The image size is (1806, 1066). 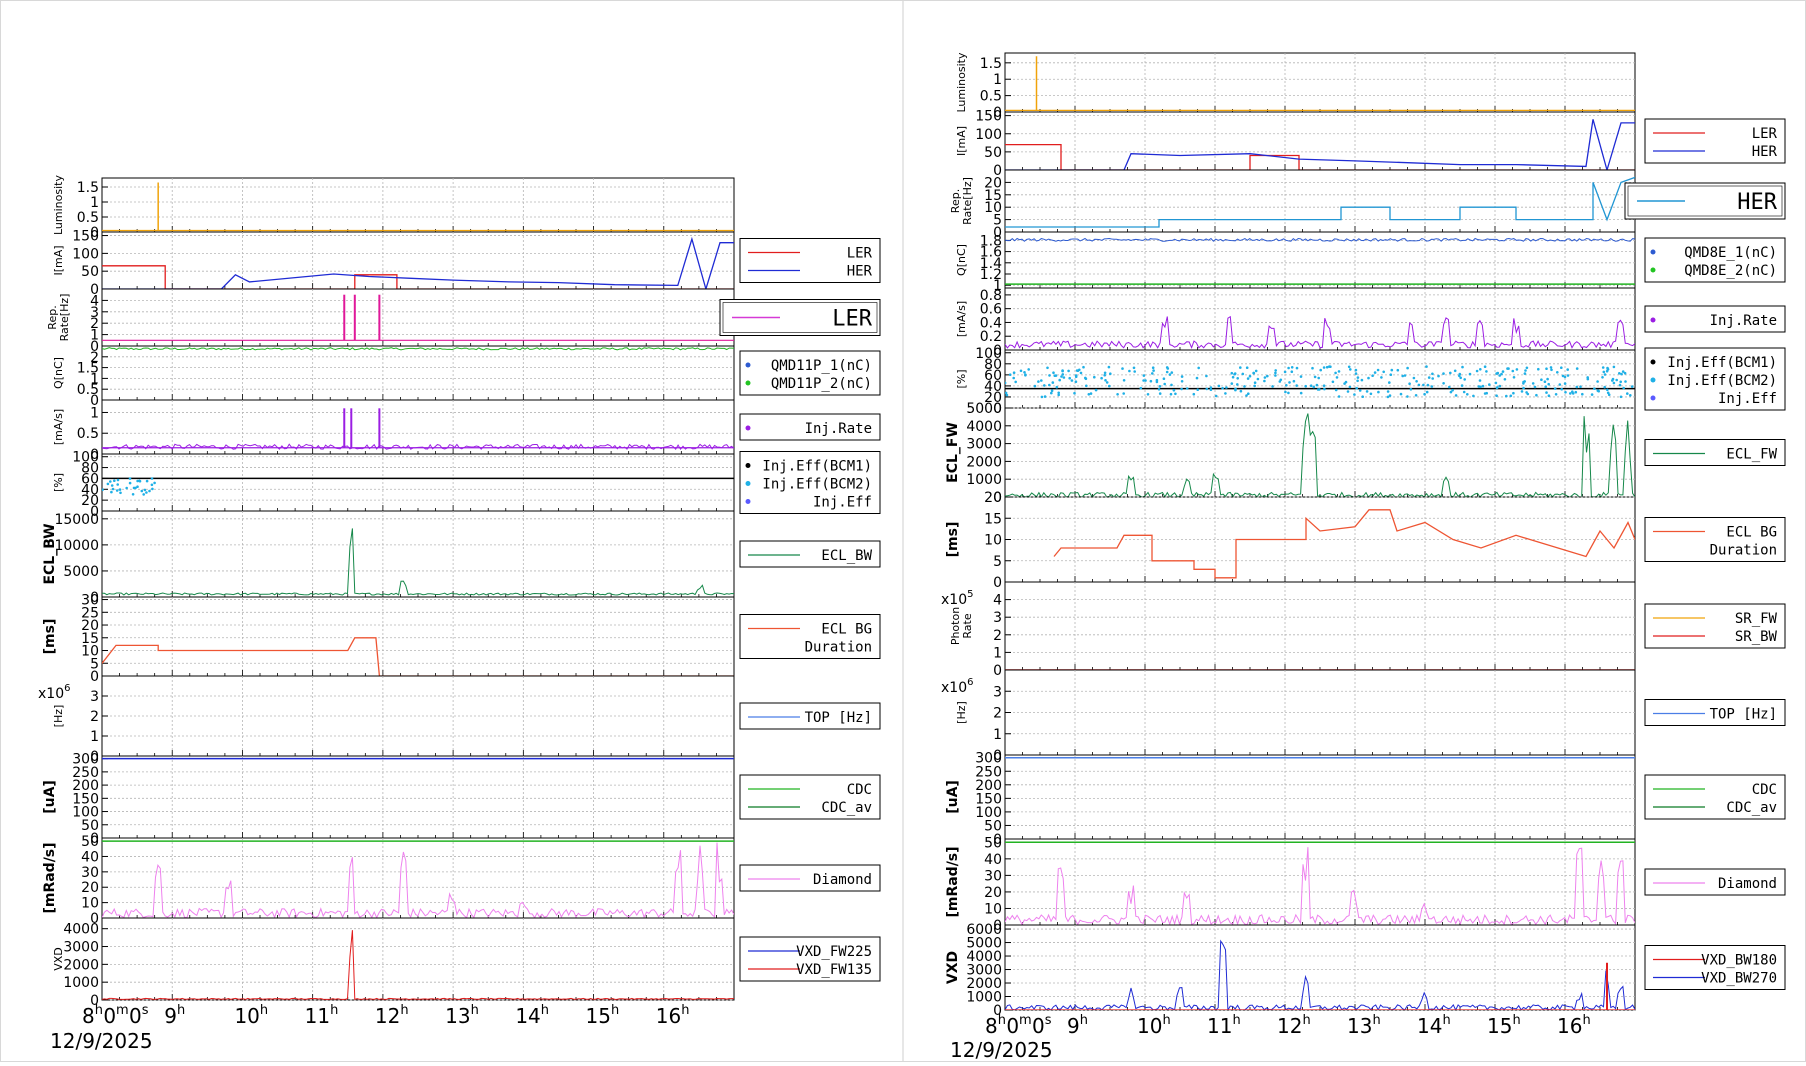 I want to click on legend-entry: CDC, so click(x=859, y=790).